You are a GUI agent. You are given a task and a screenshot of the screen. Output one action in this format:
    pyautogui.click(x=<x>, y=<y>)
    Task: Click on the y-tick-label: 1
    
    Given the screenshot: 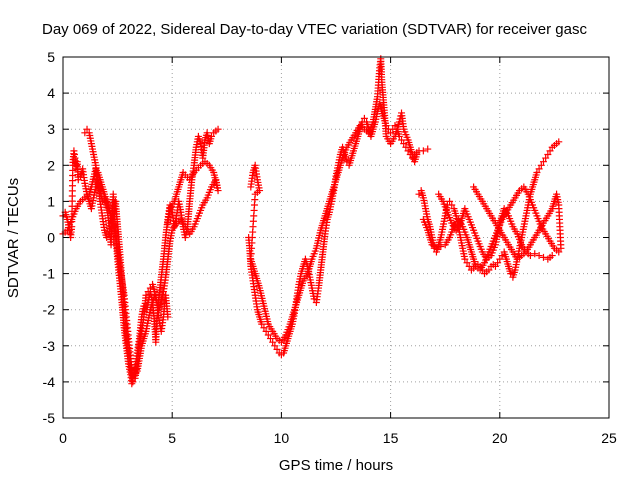 What is the action you would take?
    pyautogui.click(x=51, y=201)
    